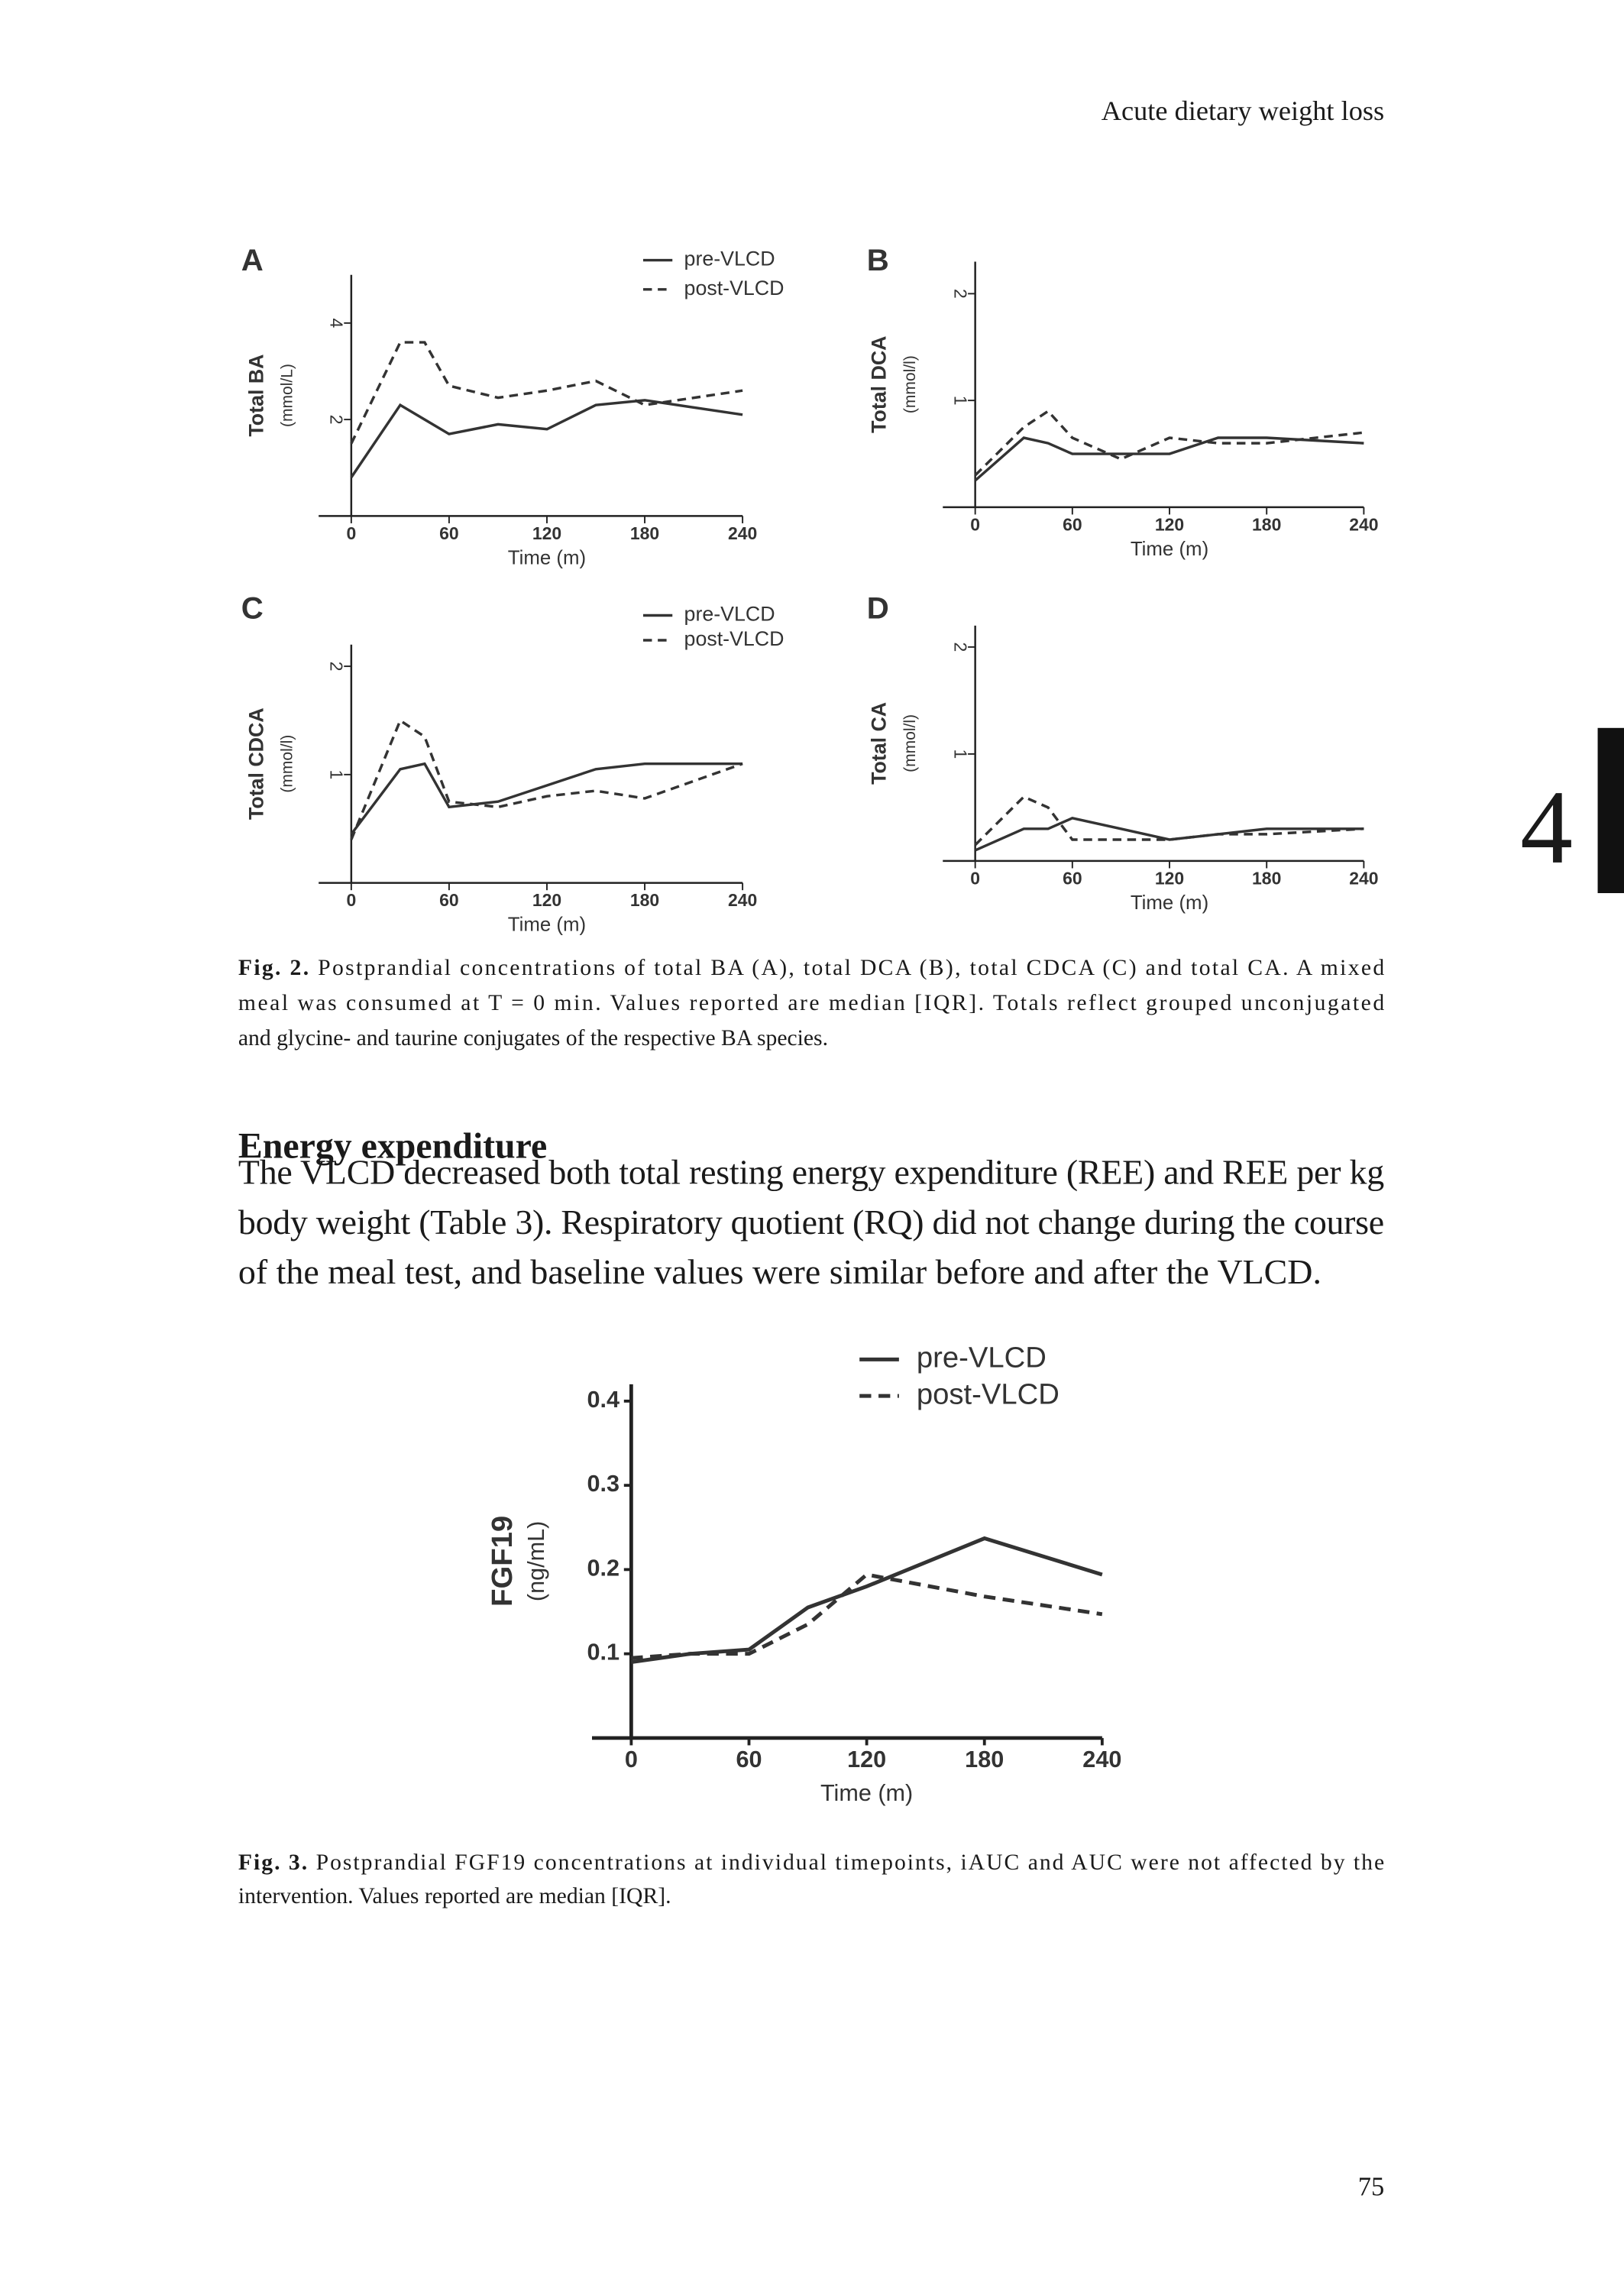  What do you see at coordinates (879, 743) in the screenshot?
I see `y-axis-label: Total CA` at bounding box center [879, 743].